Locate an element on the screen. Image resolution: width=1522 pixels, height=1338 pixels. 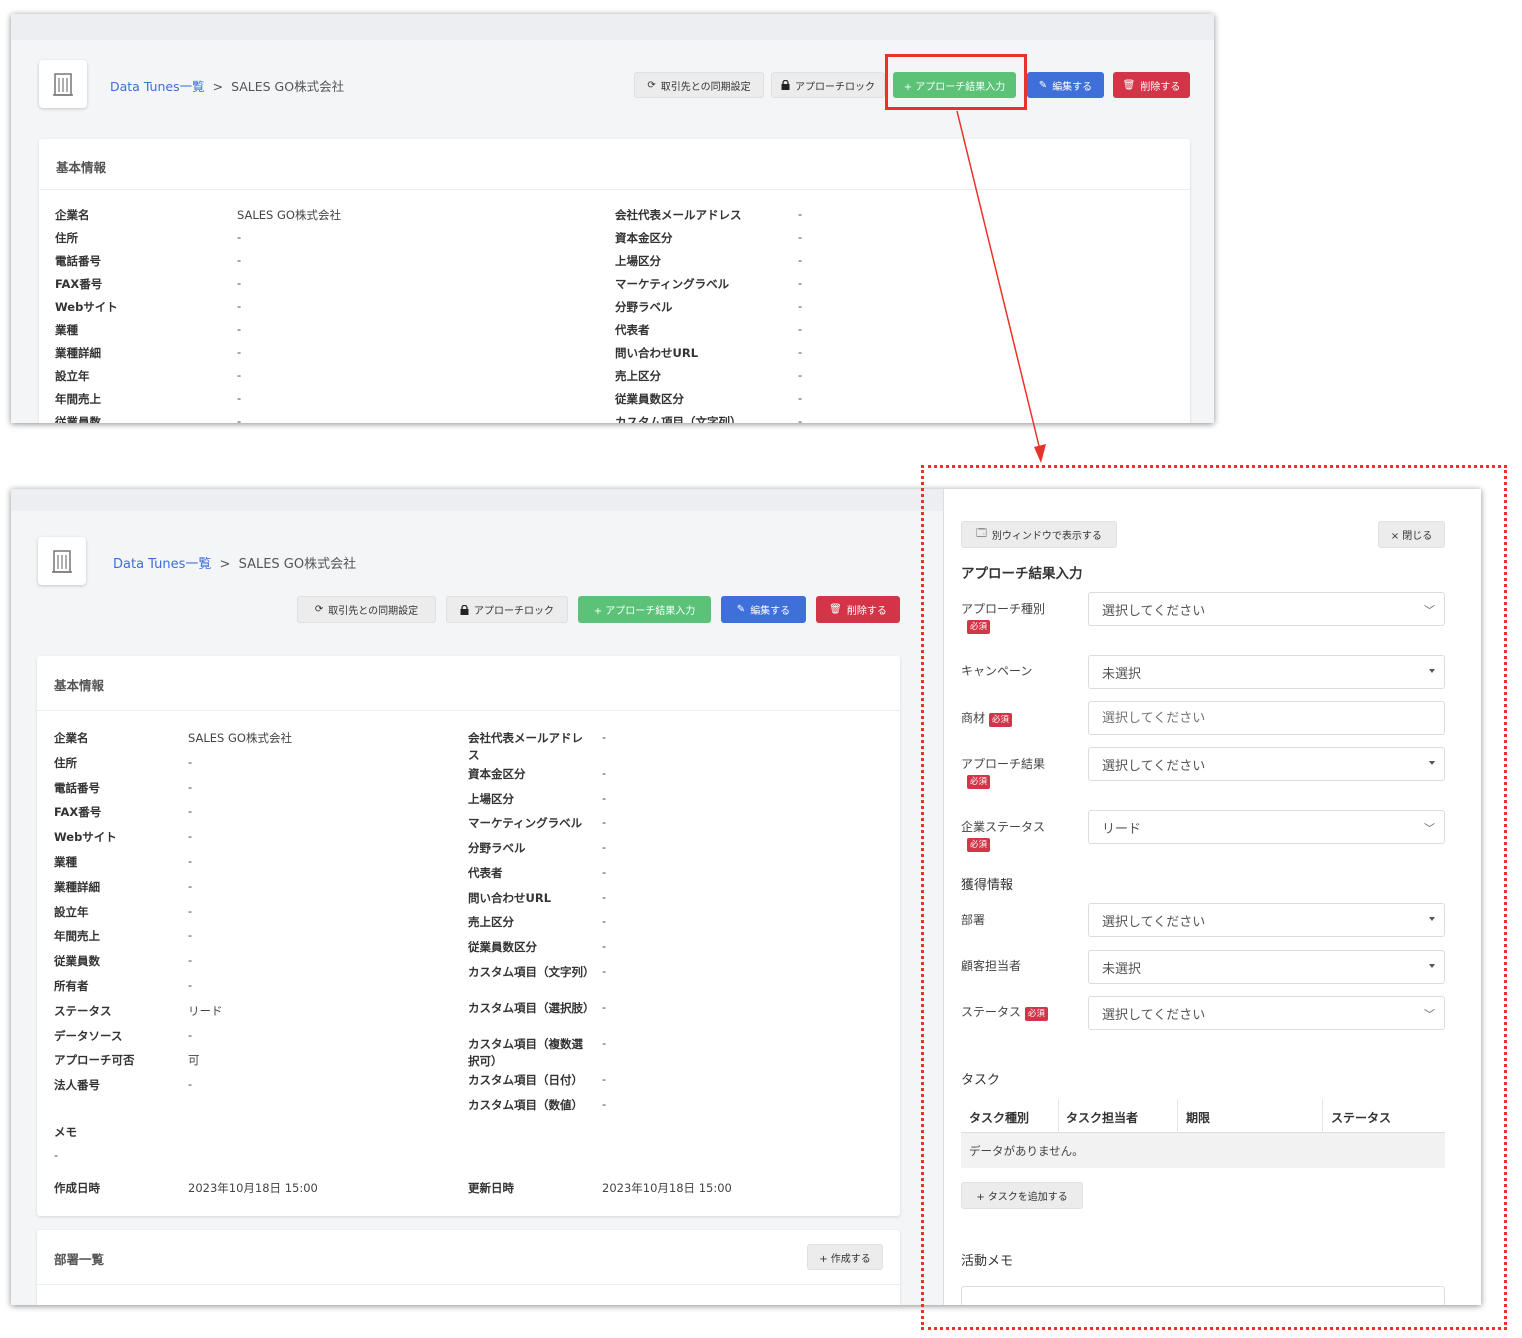
field-label: 従業員数区分 is located at coordinates (502, 947).